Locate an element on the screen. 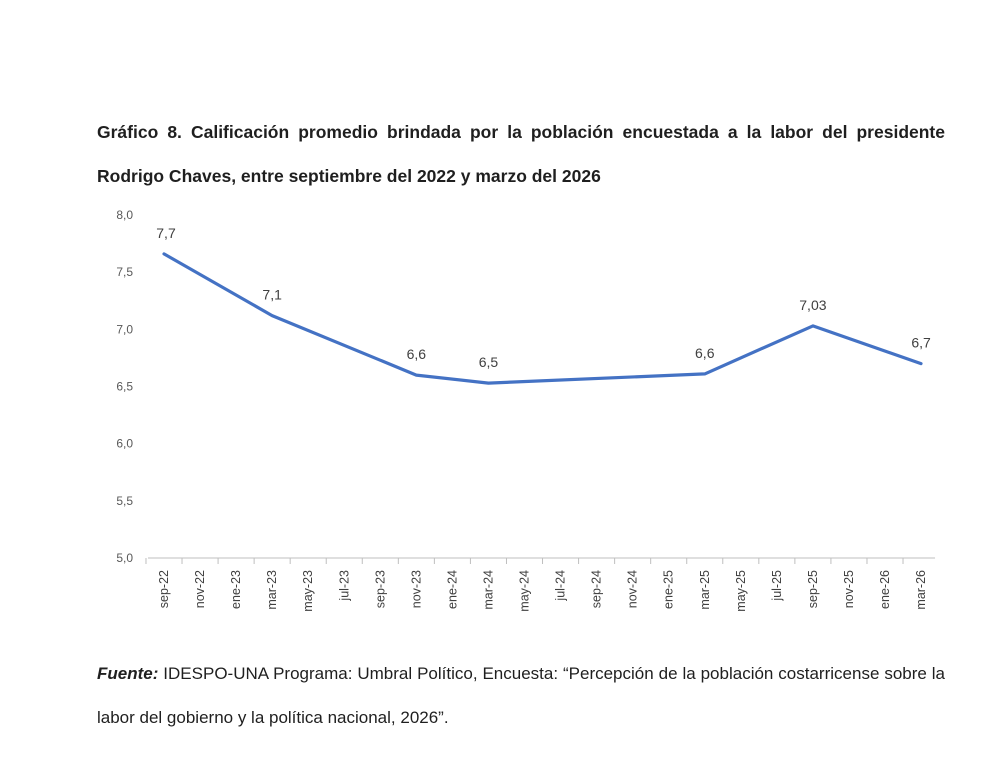 This screenshot has width=996, height=774. x-tick-label: sep-25 is located at coordinates (813, 589).